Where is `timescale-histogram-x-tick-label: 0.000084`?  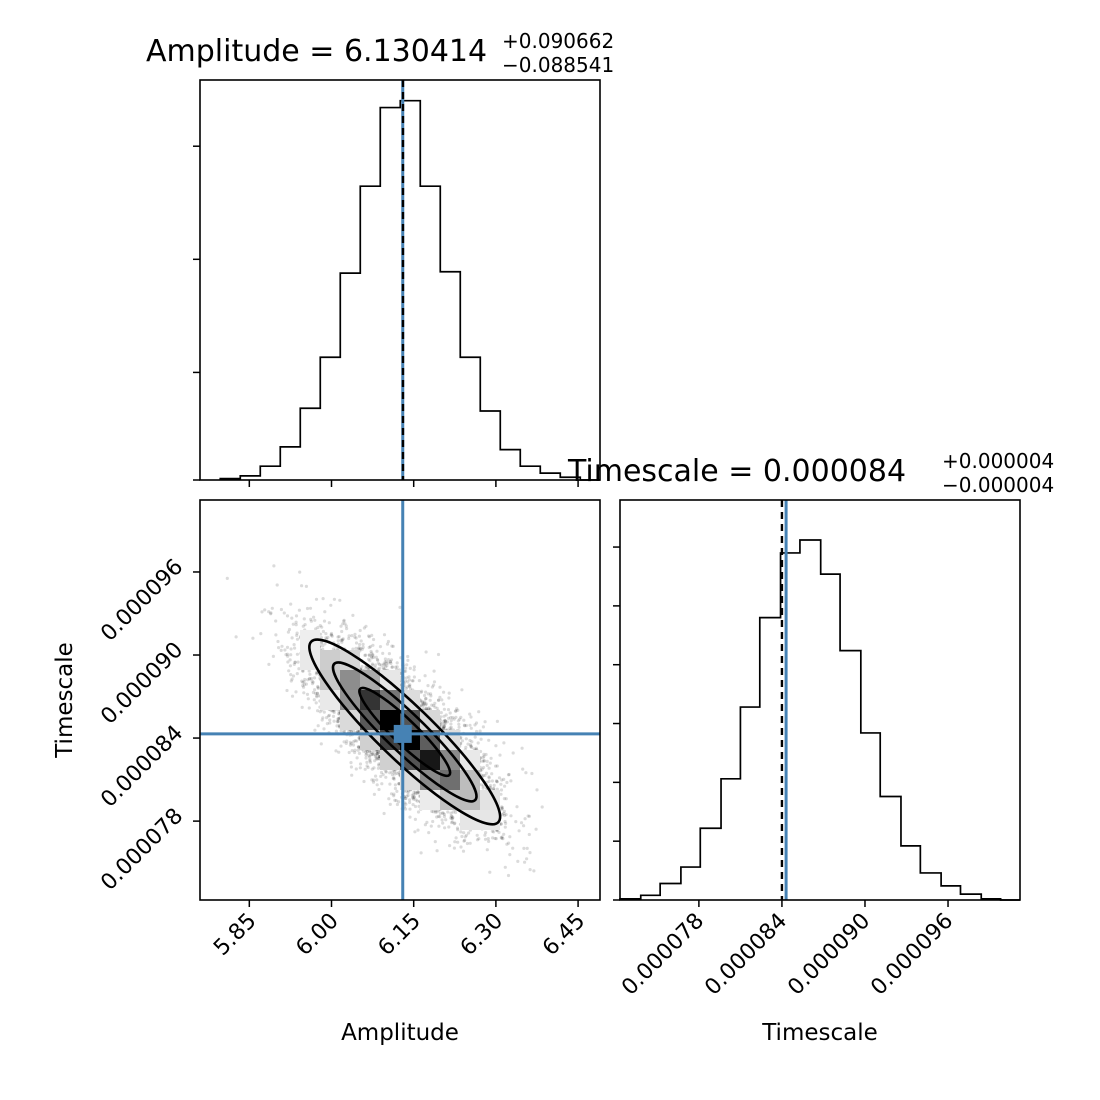
timescale-histogram-x-tick-label: 0.000084 is located at coordinates (746, 955).